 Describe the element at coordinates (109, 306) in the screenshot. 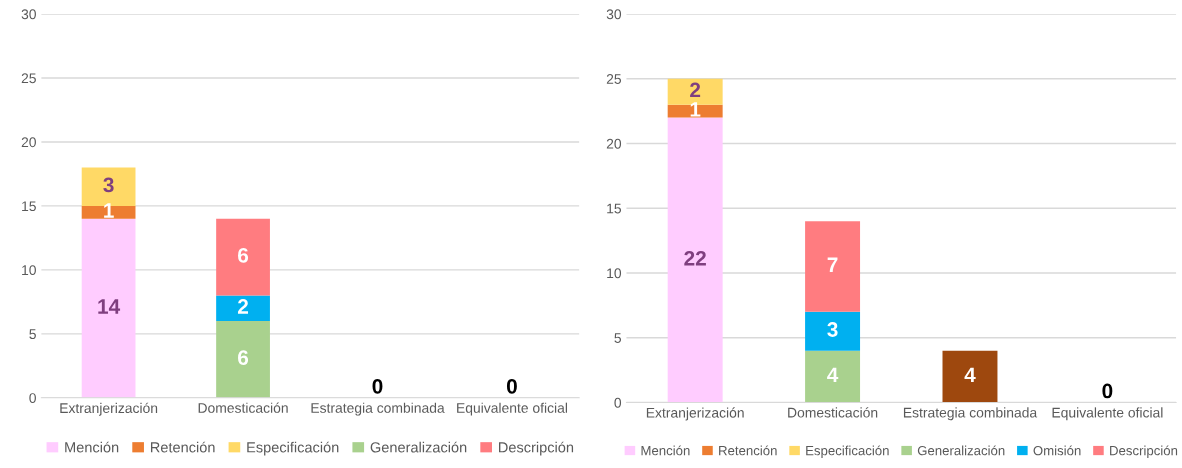

I see `data-label: 14` at that location.